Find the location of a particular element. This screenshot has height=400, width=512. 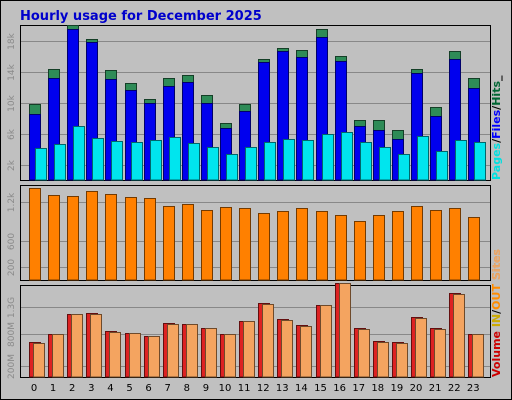

x-tick-label-2: 2 is located at coordinates (72, 388).